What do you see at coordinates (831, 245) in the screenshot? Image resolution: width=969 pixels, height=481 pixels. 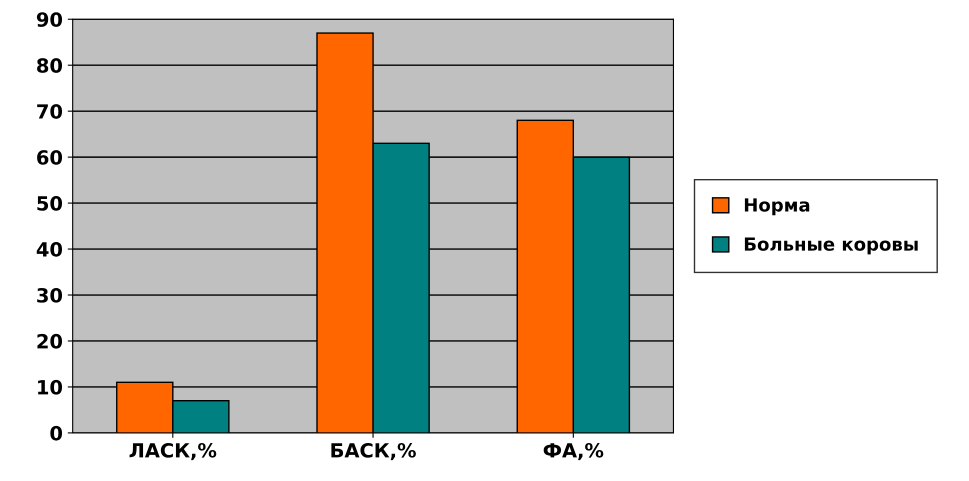 I see `legend-label: Больные коровы` at bounding box center [831, 245].